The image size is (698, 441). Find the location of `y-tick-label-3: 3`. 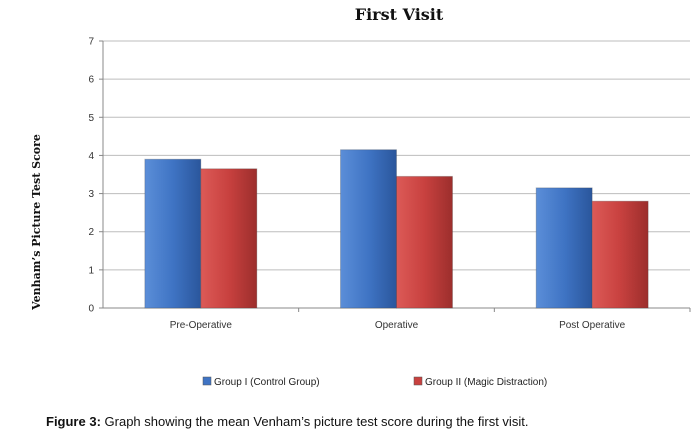

y-tick-label-3: 3 is located at coordinates (91, 194).